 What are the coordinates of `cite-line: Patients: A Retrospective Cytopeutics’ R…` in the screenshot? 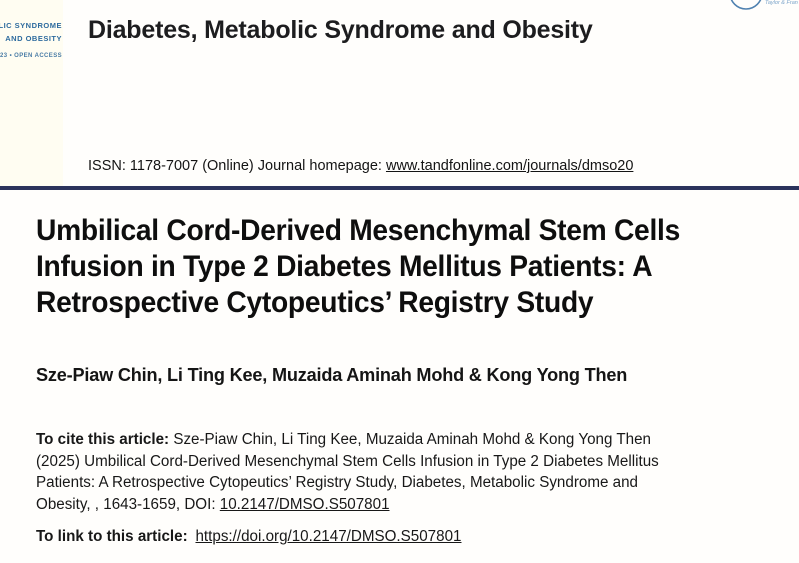 It's located at (337, 482).